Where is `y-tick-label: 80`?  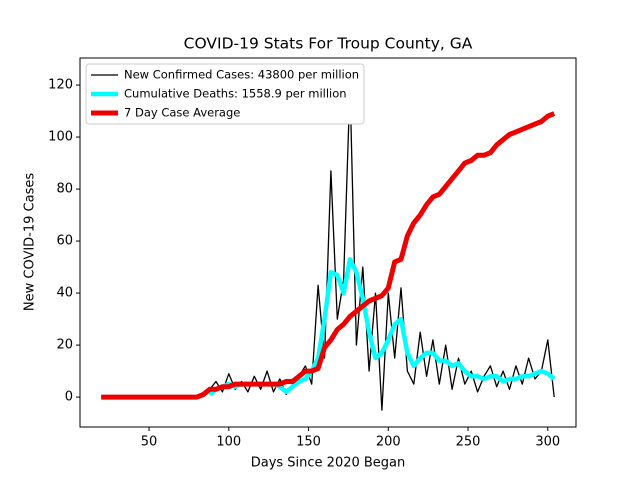
y-tick-label: 80 is located at coordinates (64, 189).